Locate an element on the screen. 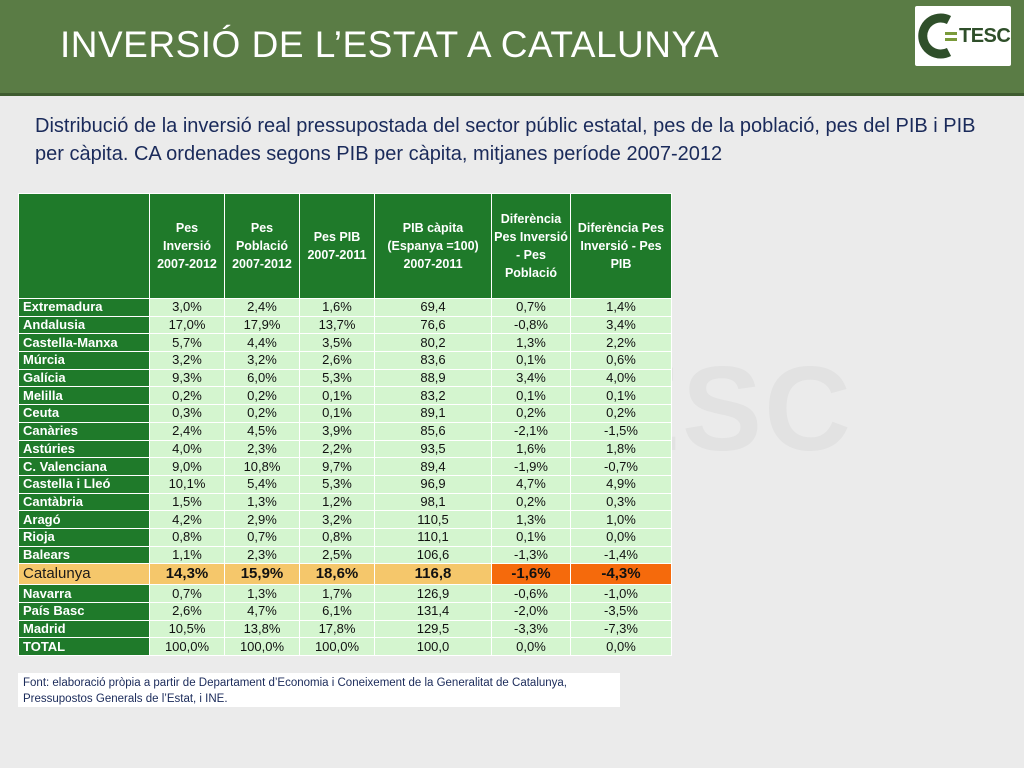  table-cell: 126,9 is located at coordinates (433, 593).